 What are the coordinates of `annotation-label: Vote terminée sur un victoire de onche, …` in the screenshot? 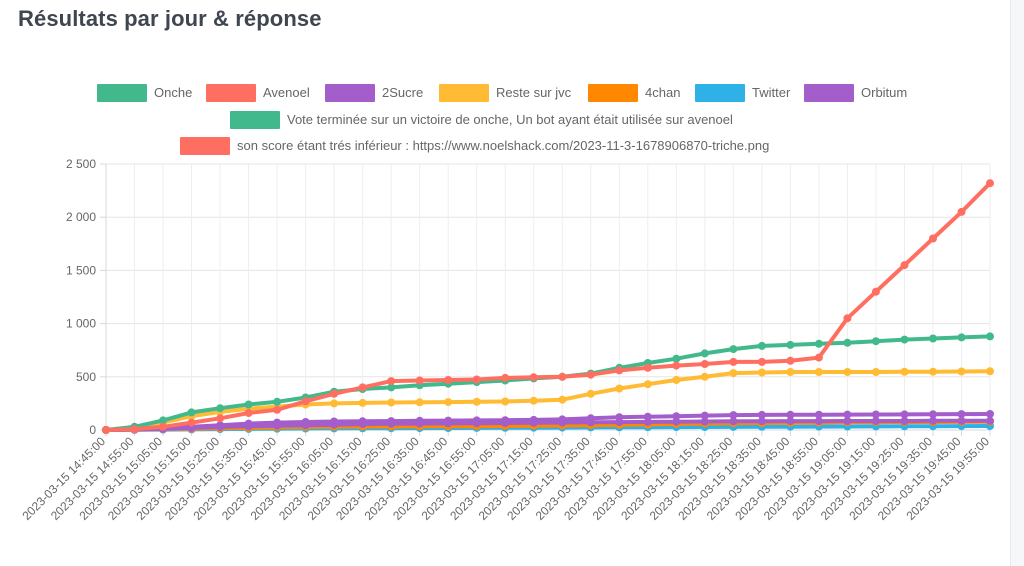 It's located at (510, 119).